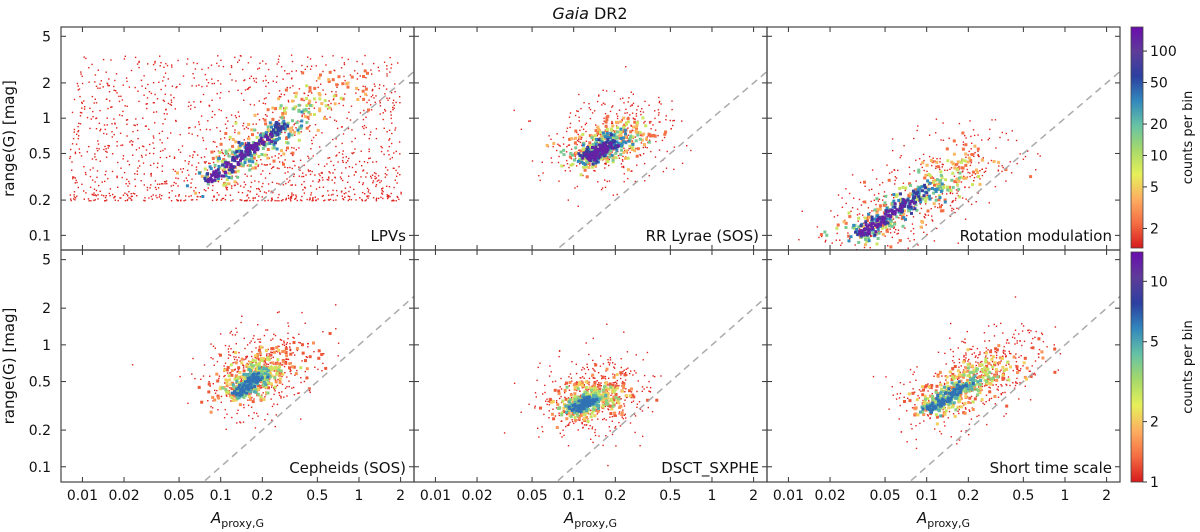 The width and height of the screenshot is (1200, 532). Describe the element at coordinates (1014, 160) in the screenshot. I see `panel-2-reference-line` at that location.